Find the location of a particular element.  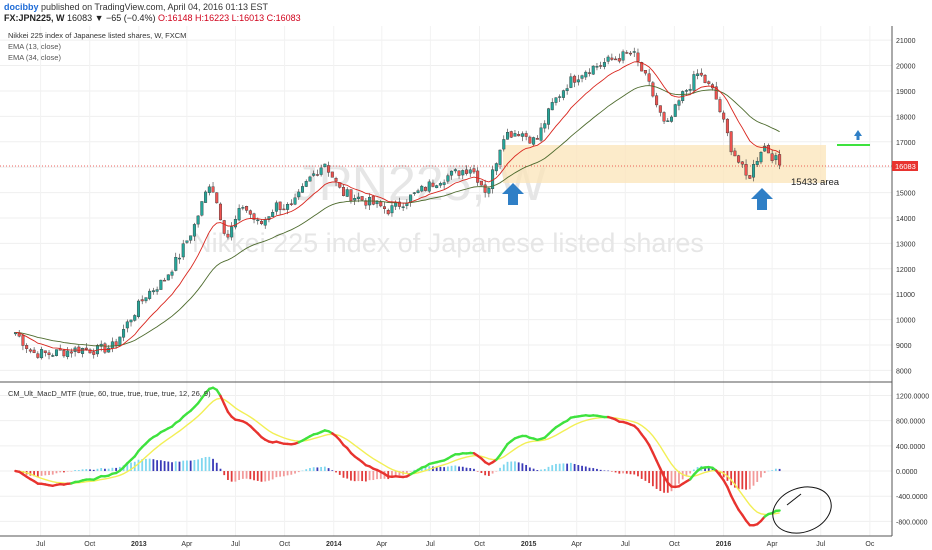

author-link: docibby is located at coordinates (21, 7).